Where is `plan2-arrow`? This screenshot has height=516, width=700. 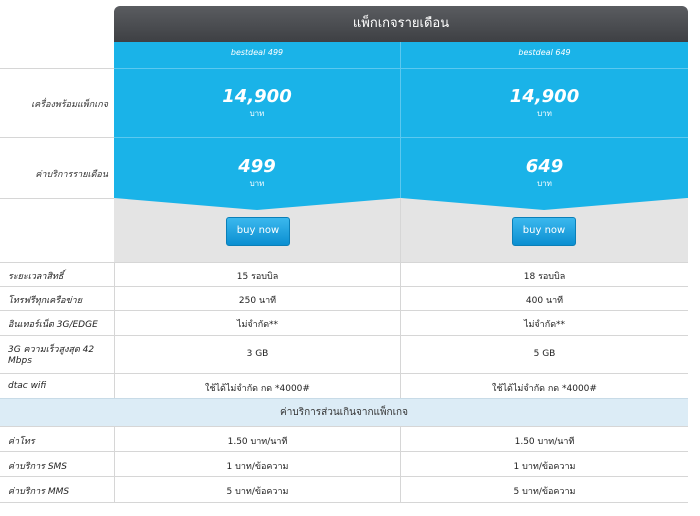
plan2-arrow is located at coordinates (544, 204).